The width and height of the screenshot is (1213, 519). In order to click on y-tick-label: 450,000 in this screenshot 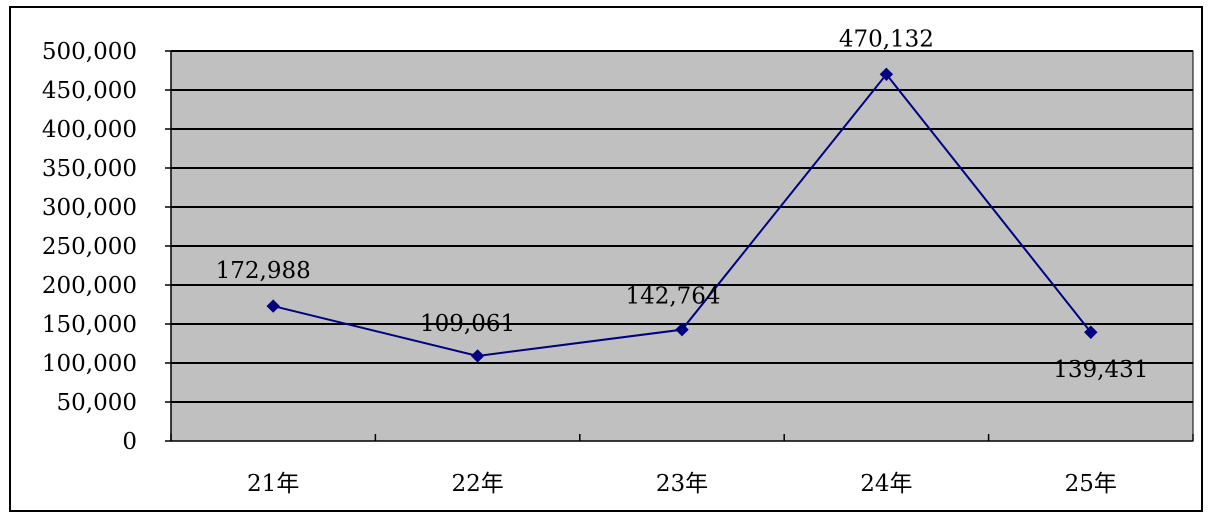, I will do `click(89, 91)`.